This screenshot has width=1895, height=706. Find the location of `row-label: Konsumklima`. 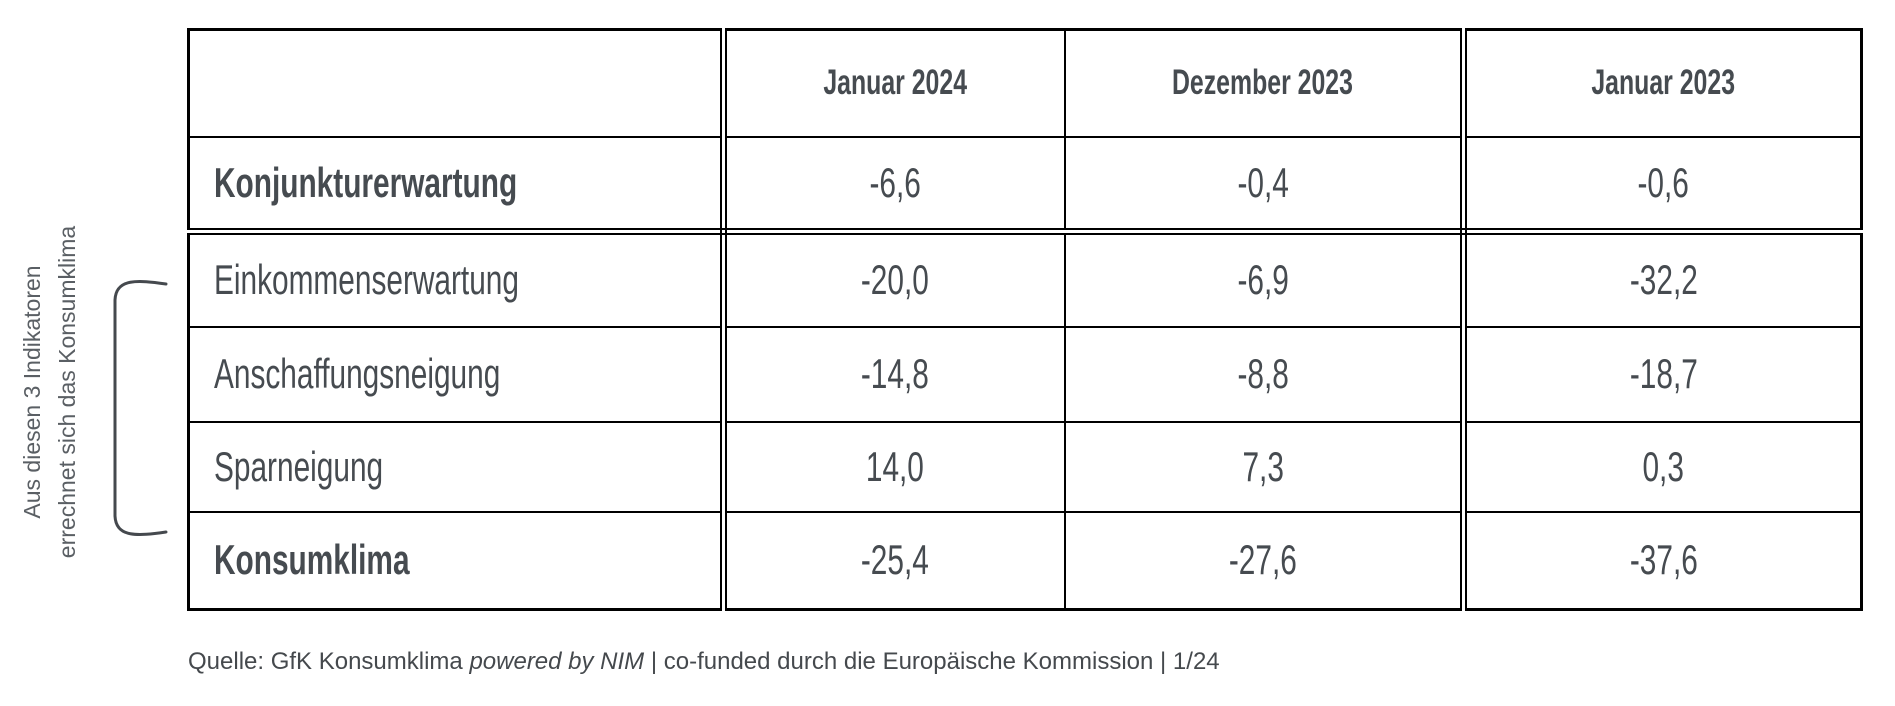

row-label: Konsumklima is located at coordinates (457, 560).